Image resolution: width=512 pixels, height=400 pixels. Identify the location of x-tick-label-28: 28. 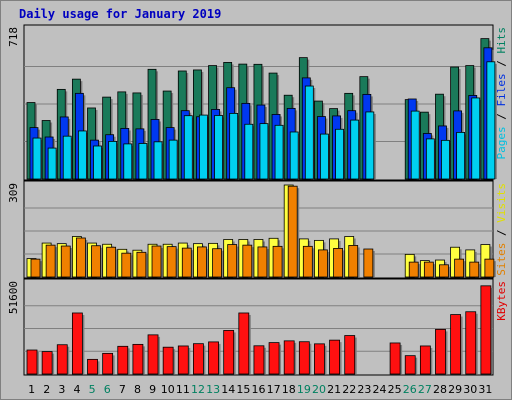
(440, 389).